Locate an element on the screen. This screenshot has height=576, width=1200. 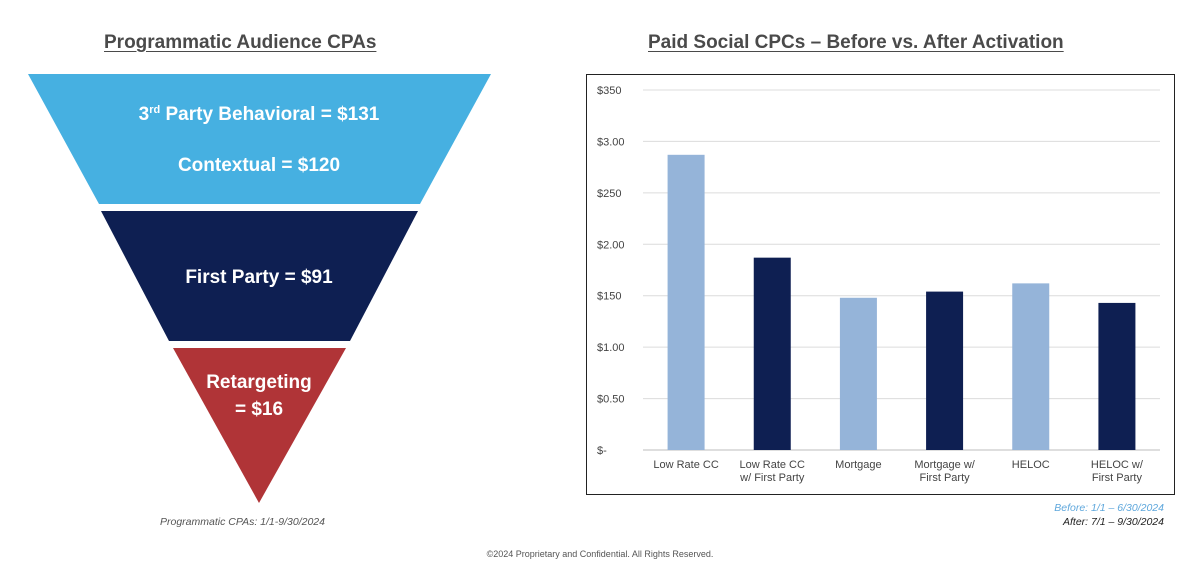
funnel-tier2-label: First Party = $91 is located at coordinates (259, 277).